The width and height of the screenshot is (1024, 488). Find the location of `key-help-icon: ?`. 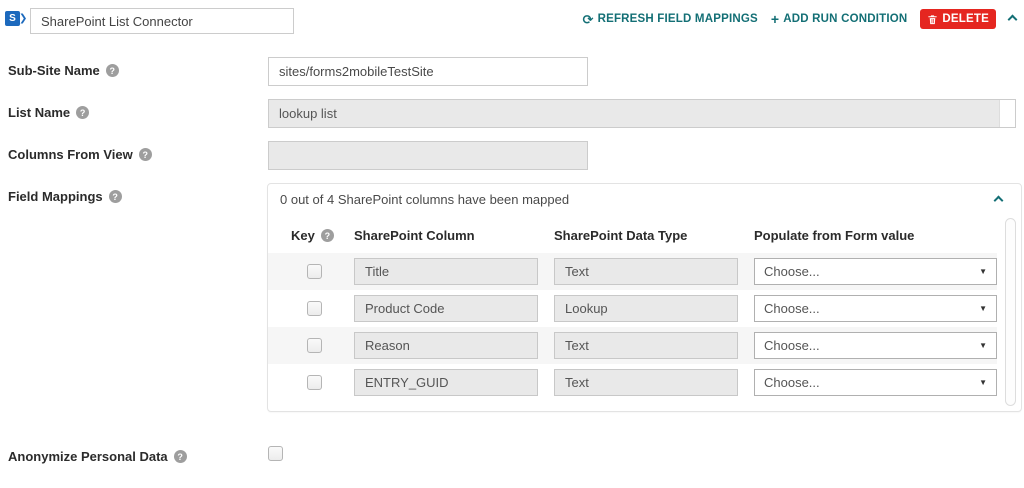

key-help-icon: ? is located at coordinates (327, 235).